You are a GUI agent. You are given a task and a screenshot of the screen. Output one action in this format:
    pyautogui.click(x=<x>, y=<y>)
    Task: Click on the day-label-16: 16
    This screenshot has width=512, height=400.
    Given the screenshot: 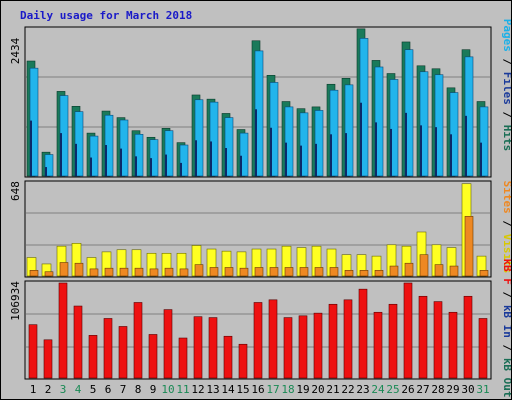 What is the action you would take?
    pyautogui.click(x=257, y=389)
    